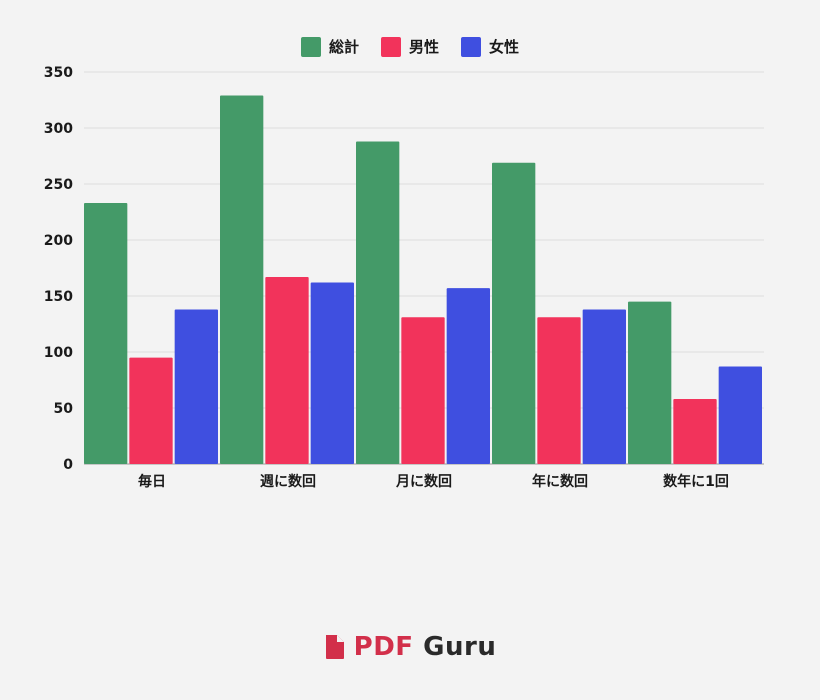 This screenshot has height=700, width=820. I want to click on legend-item-male: 男性, so click(409, 46).